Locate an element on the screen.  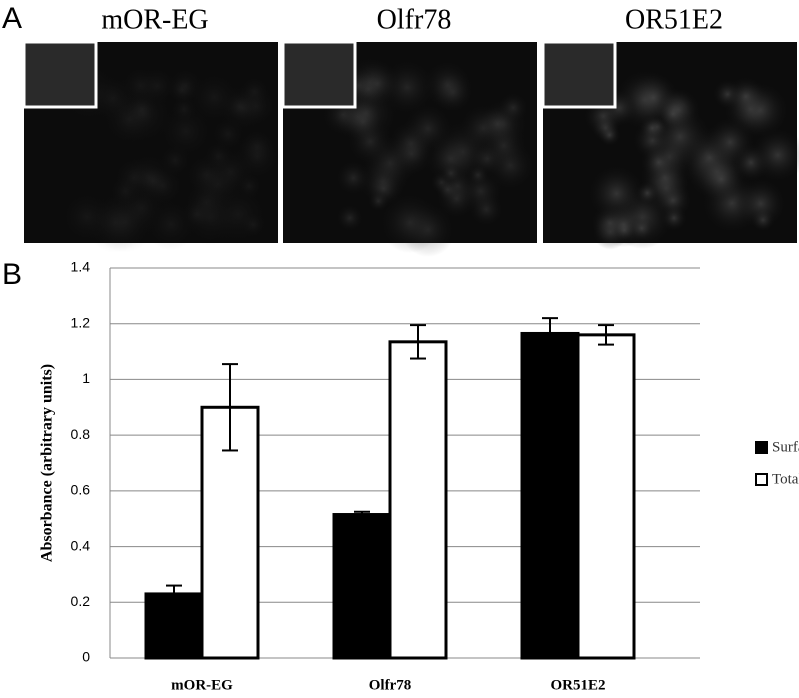
panel-label: A is located at coordinates (12, 18).